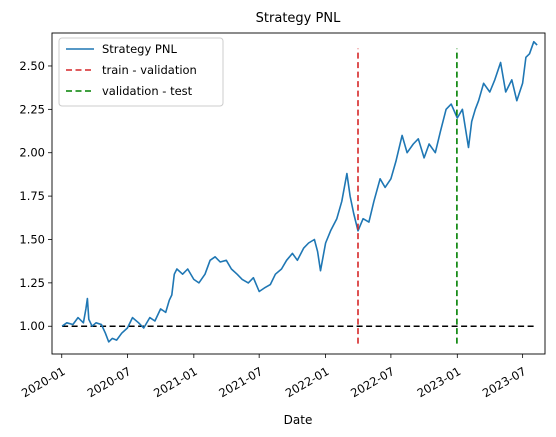  What do you see at coordinates (175, 382) in the screenshot?
I see `x-tick-label: 2021-01` at bounding box center [175, 382].